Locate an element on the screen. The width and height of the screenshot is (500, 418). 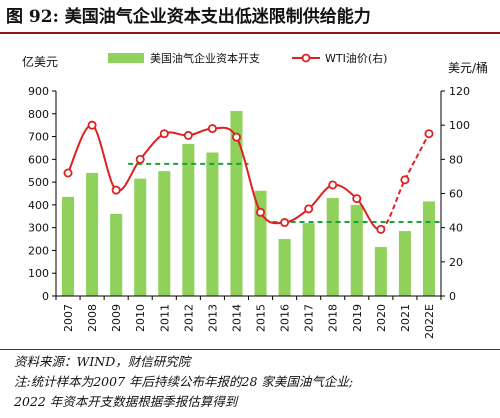
x-axis-tick-label: 2017 is located at coordinates (309, 318).